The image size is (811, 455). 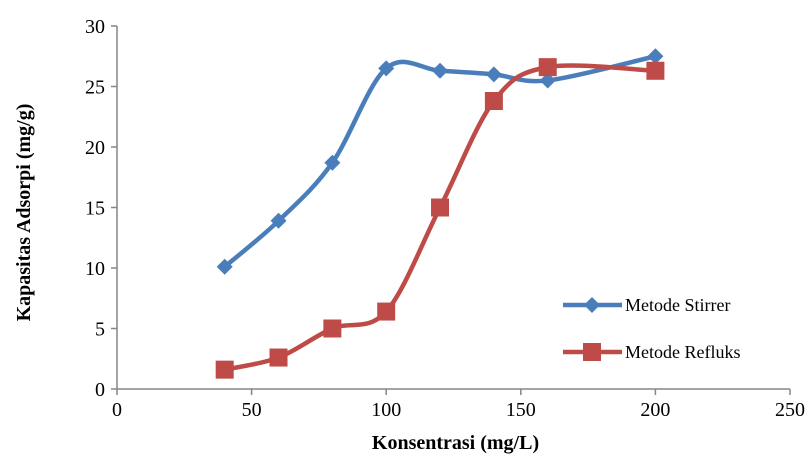 What do you see at coordinates (651, 328) in the screenshot?
I see `legend: Metode Stirrer Metode Refluks` at bounding box center [651, 328].